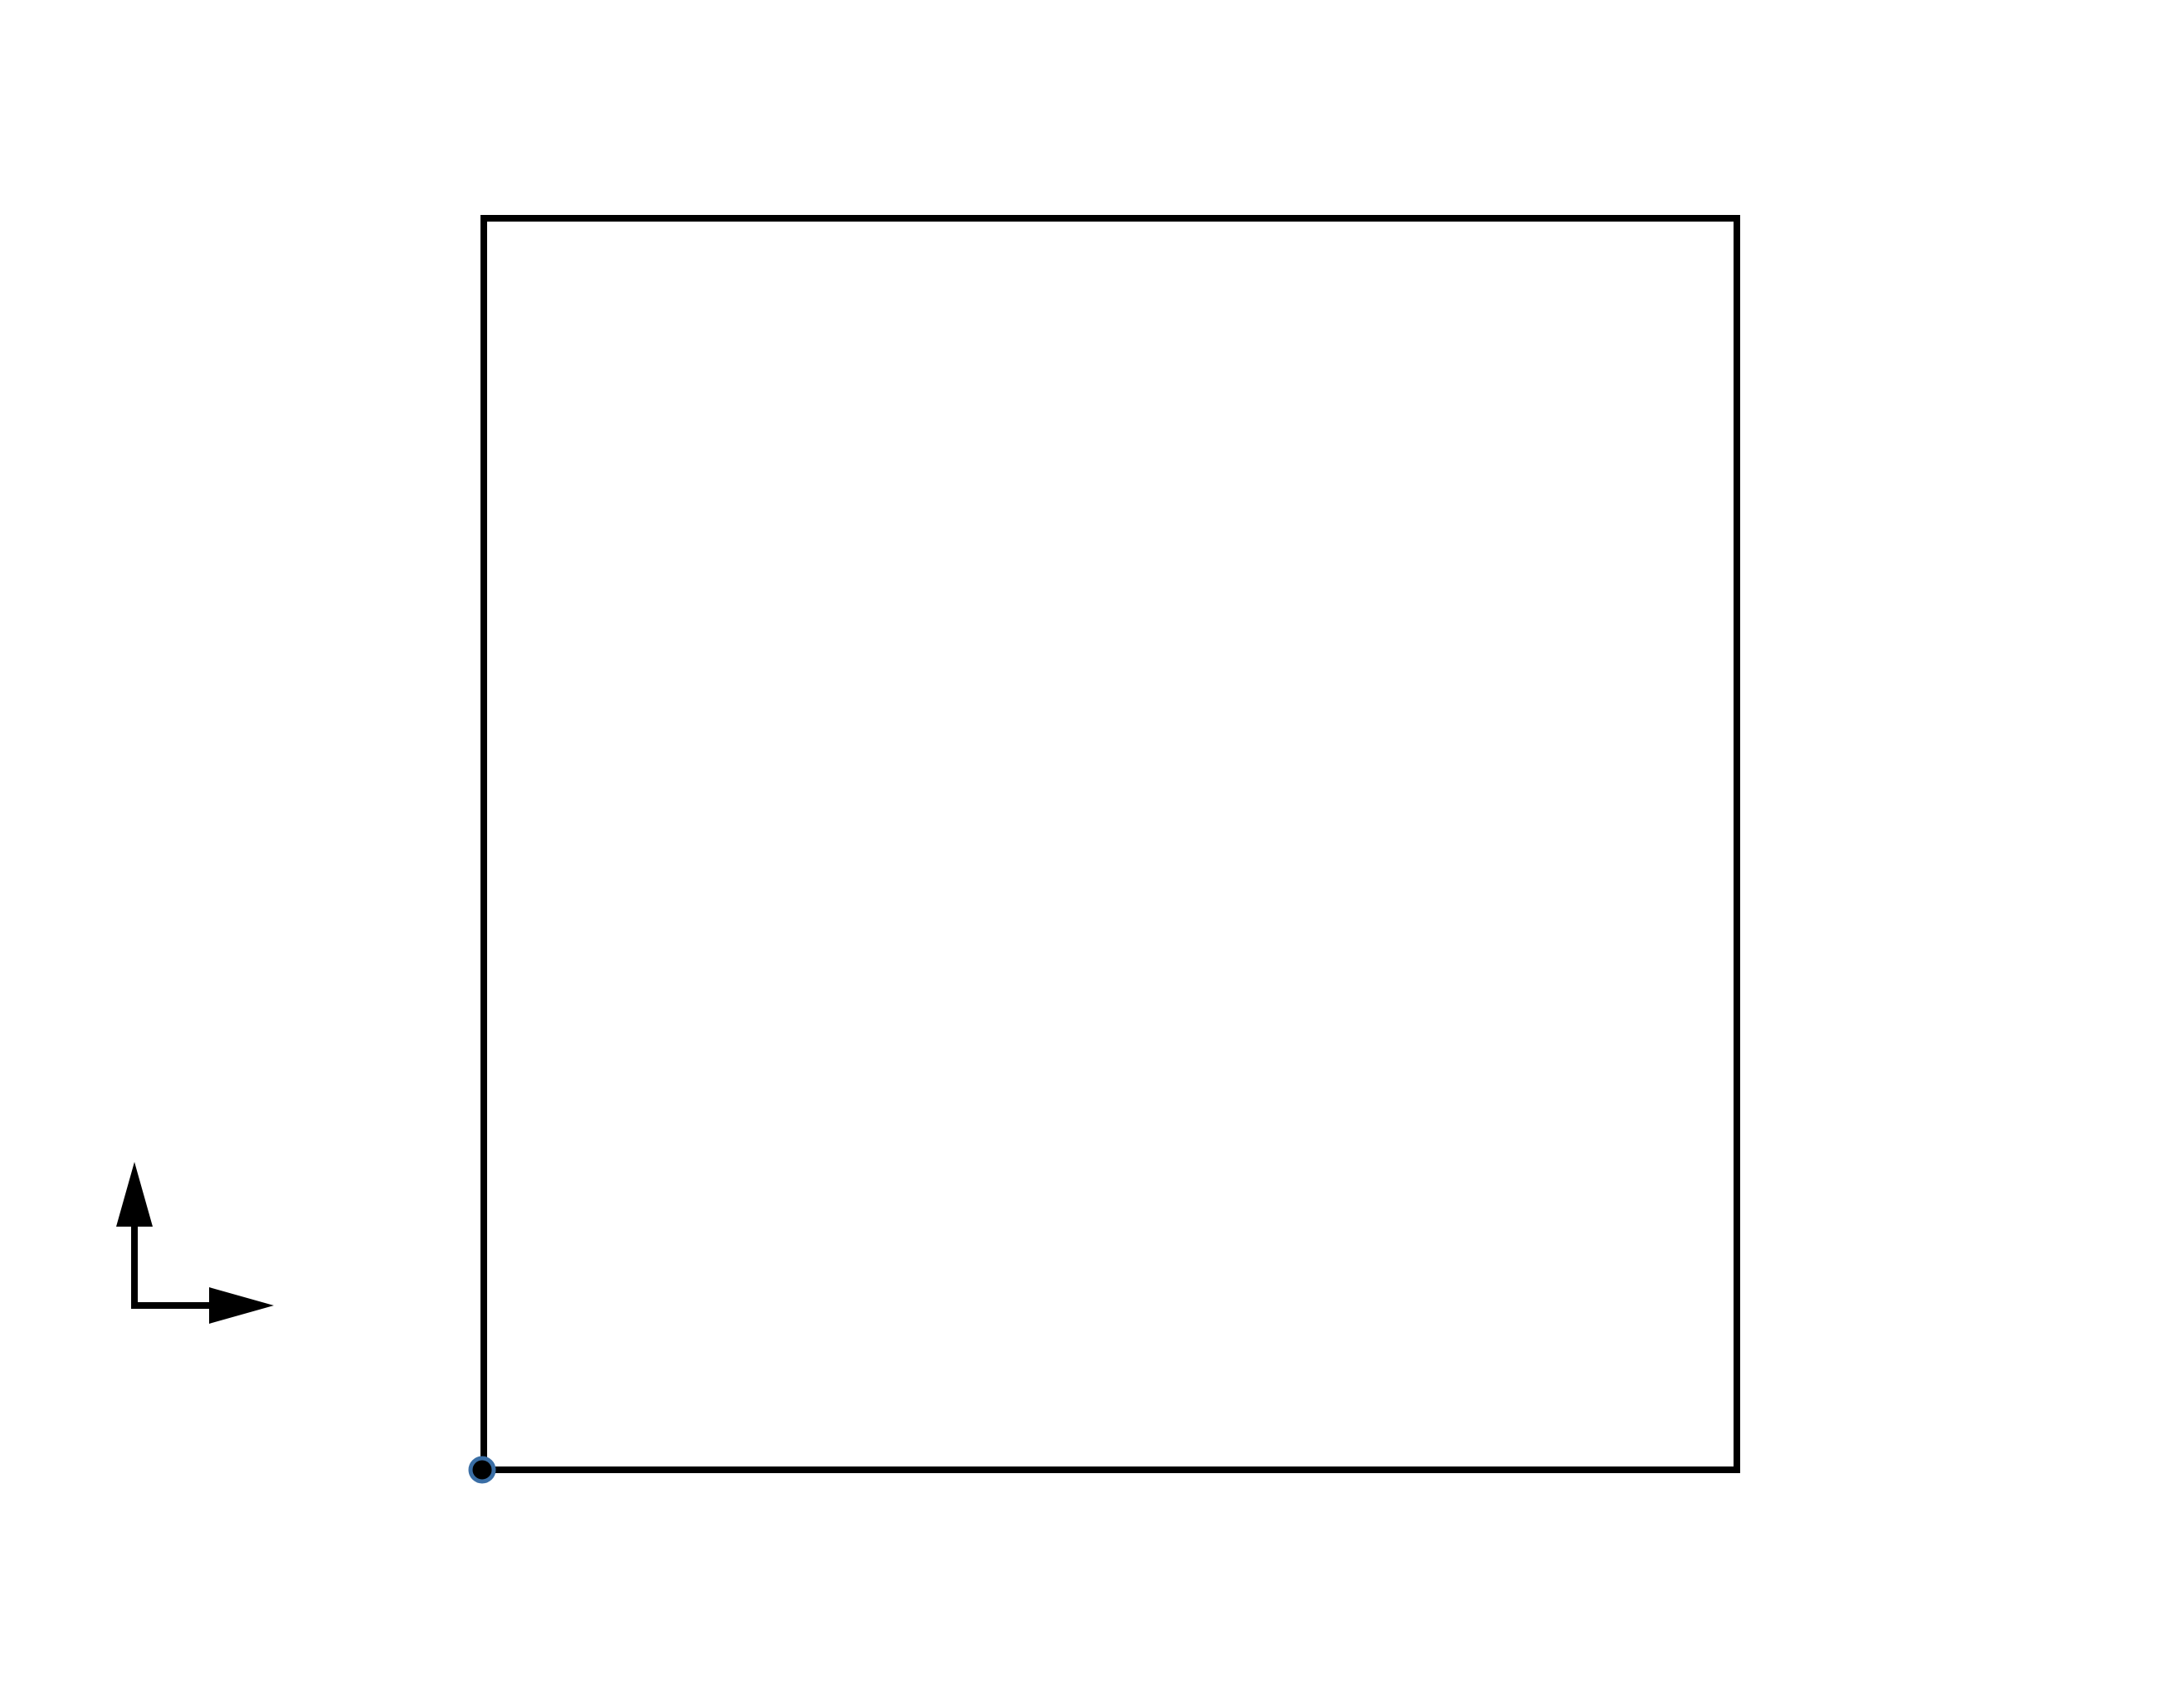 The image size is (2180, 1708). I want to click on x-axis-arrow-icon, so click(241, 1305).